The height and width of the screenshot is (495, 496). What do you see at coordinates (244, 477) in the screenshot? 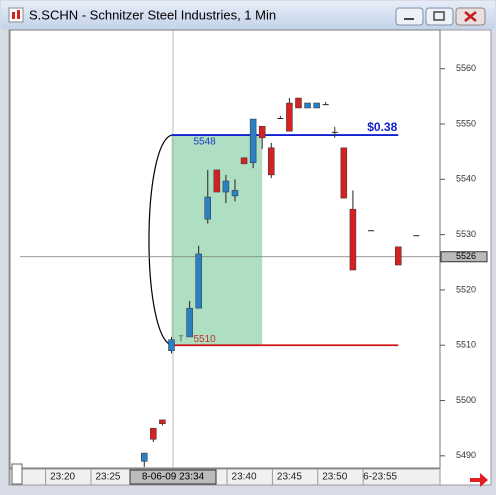
I see `x-tick-label: 23:40` at bounding box center [244, 477].